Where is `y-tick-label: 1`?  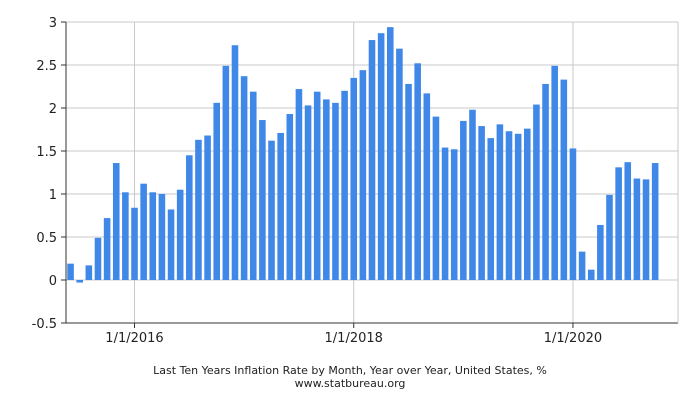 y-tick-label: 1 is located at coordinates (53, 195).